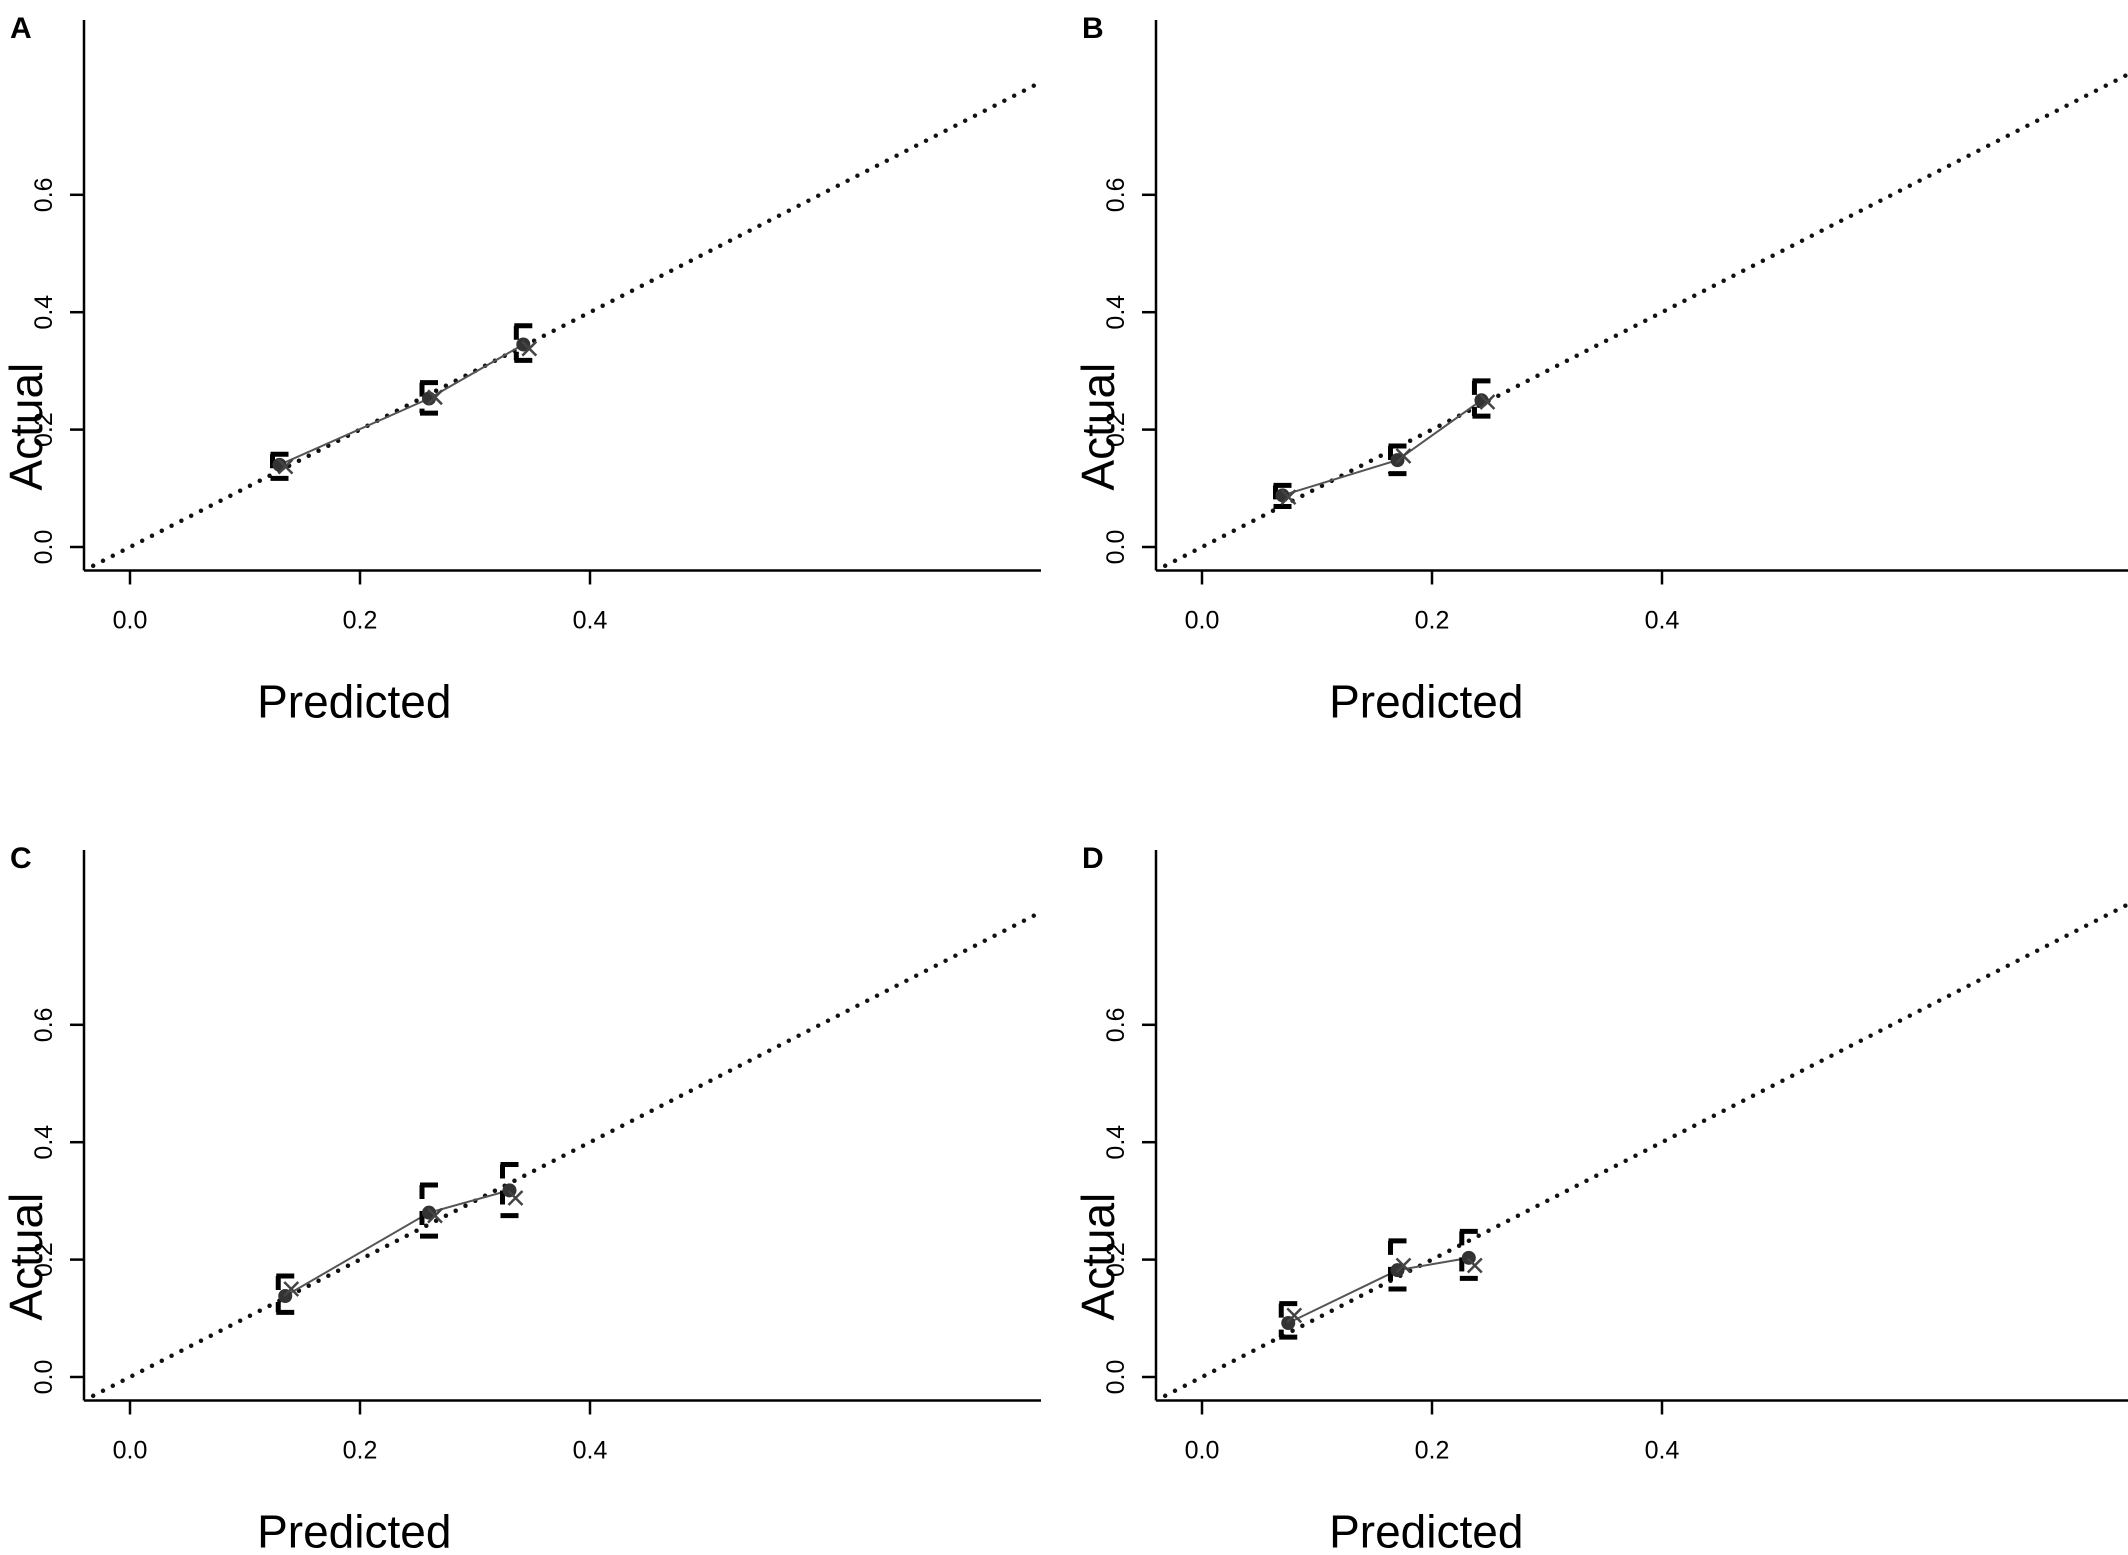  I want to click on panel-label: D, so click(1093, 858).